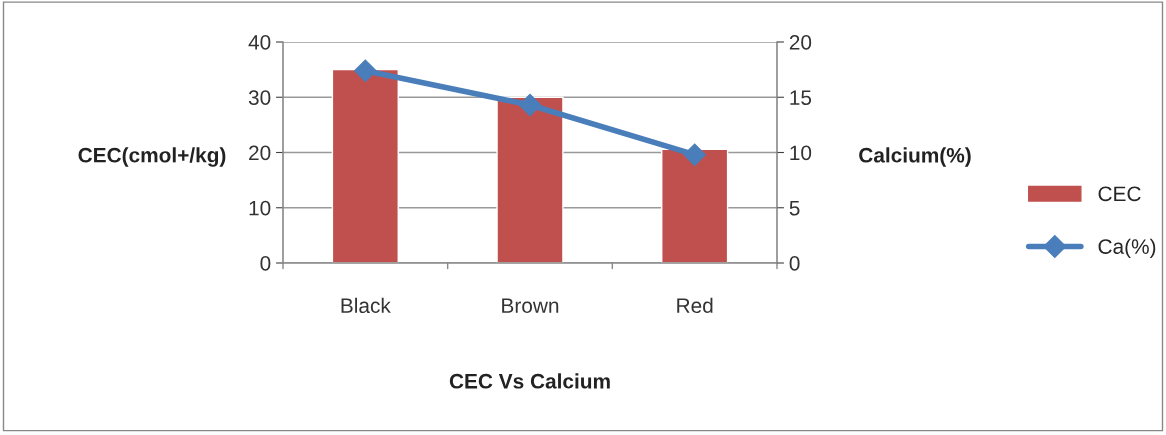 The image size is (1166, 435). I want to click on x-tick-label: Brown, so click(530, 306).